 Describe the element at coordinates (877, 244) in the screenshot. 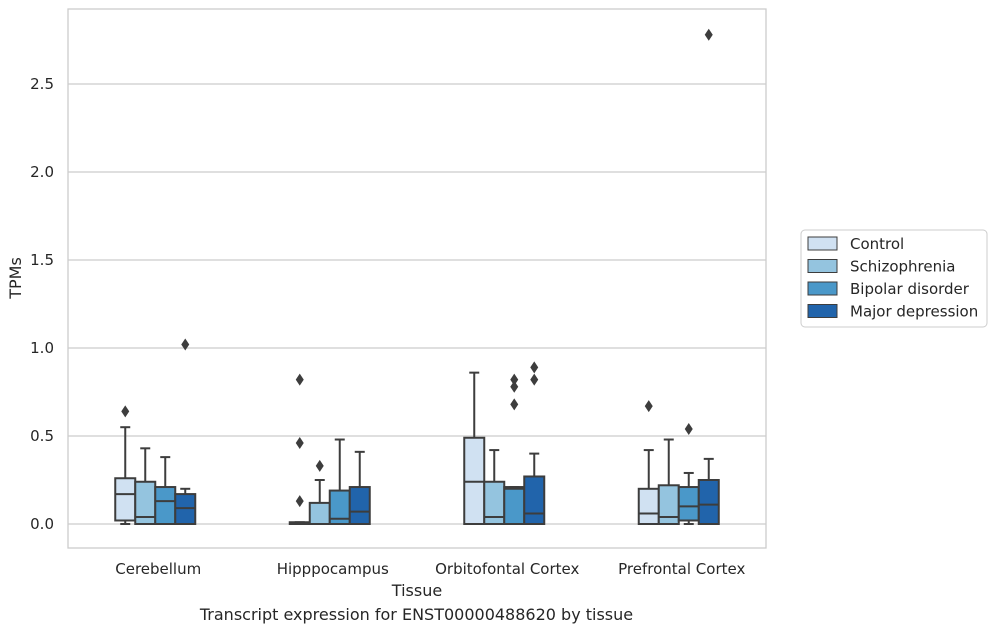

I see `legend-label: Control` at that location.